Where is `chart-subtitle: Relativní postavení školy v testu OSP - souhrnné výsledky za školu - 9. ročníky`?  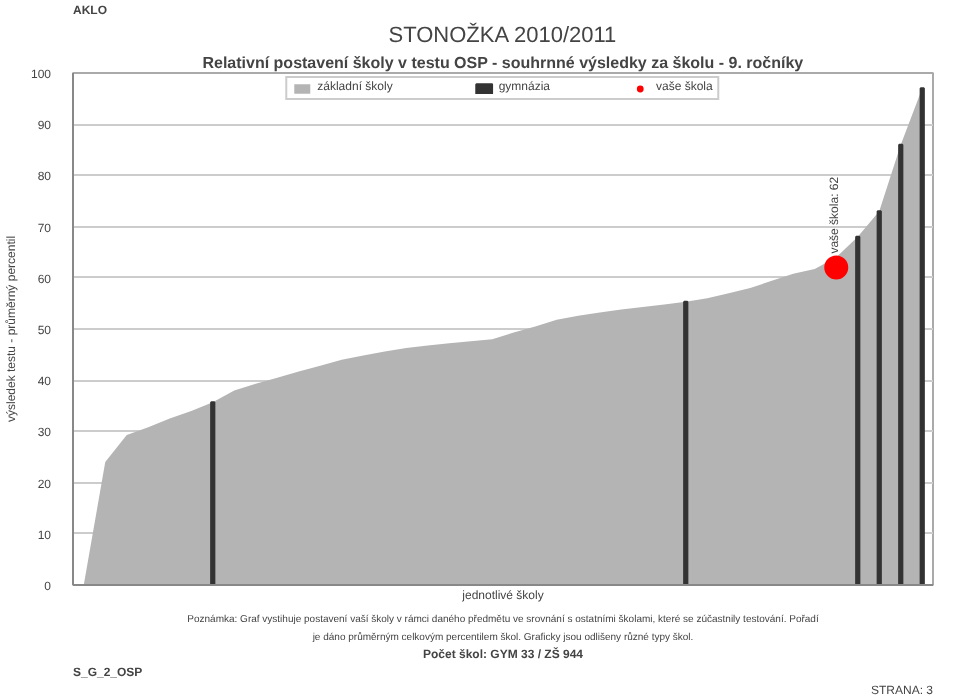
chart-subtitle: Relativní postavení školy v testu OSP - souhrnné výsledky za školu - 9. ročníky is located at coordinates (503, 63).